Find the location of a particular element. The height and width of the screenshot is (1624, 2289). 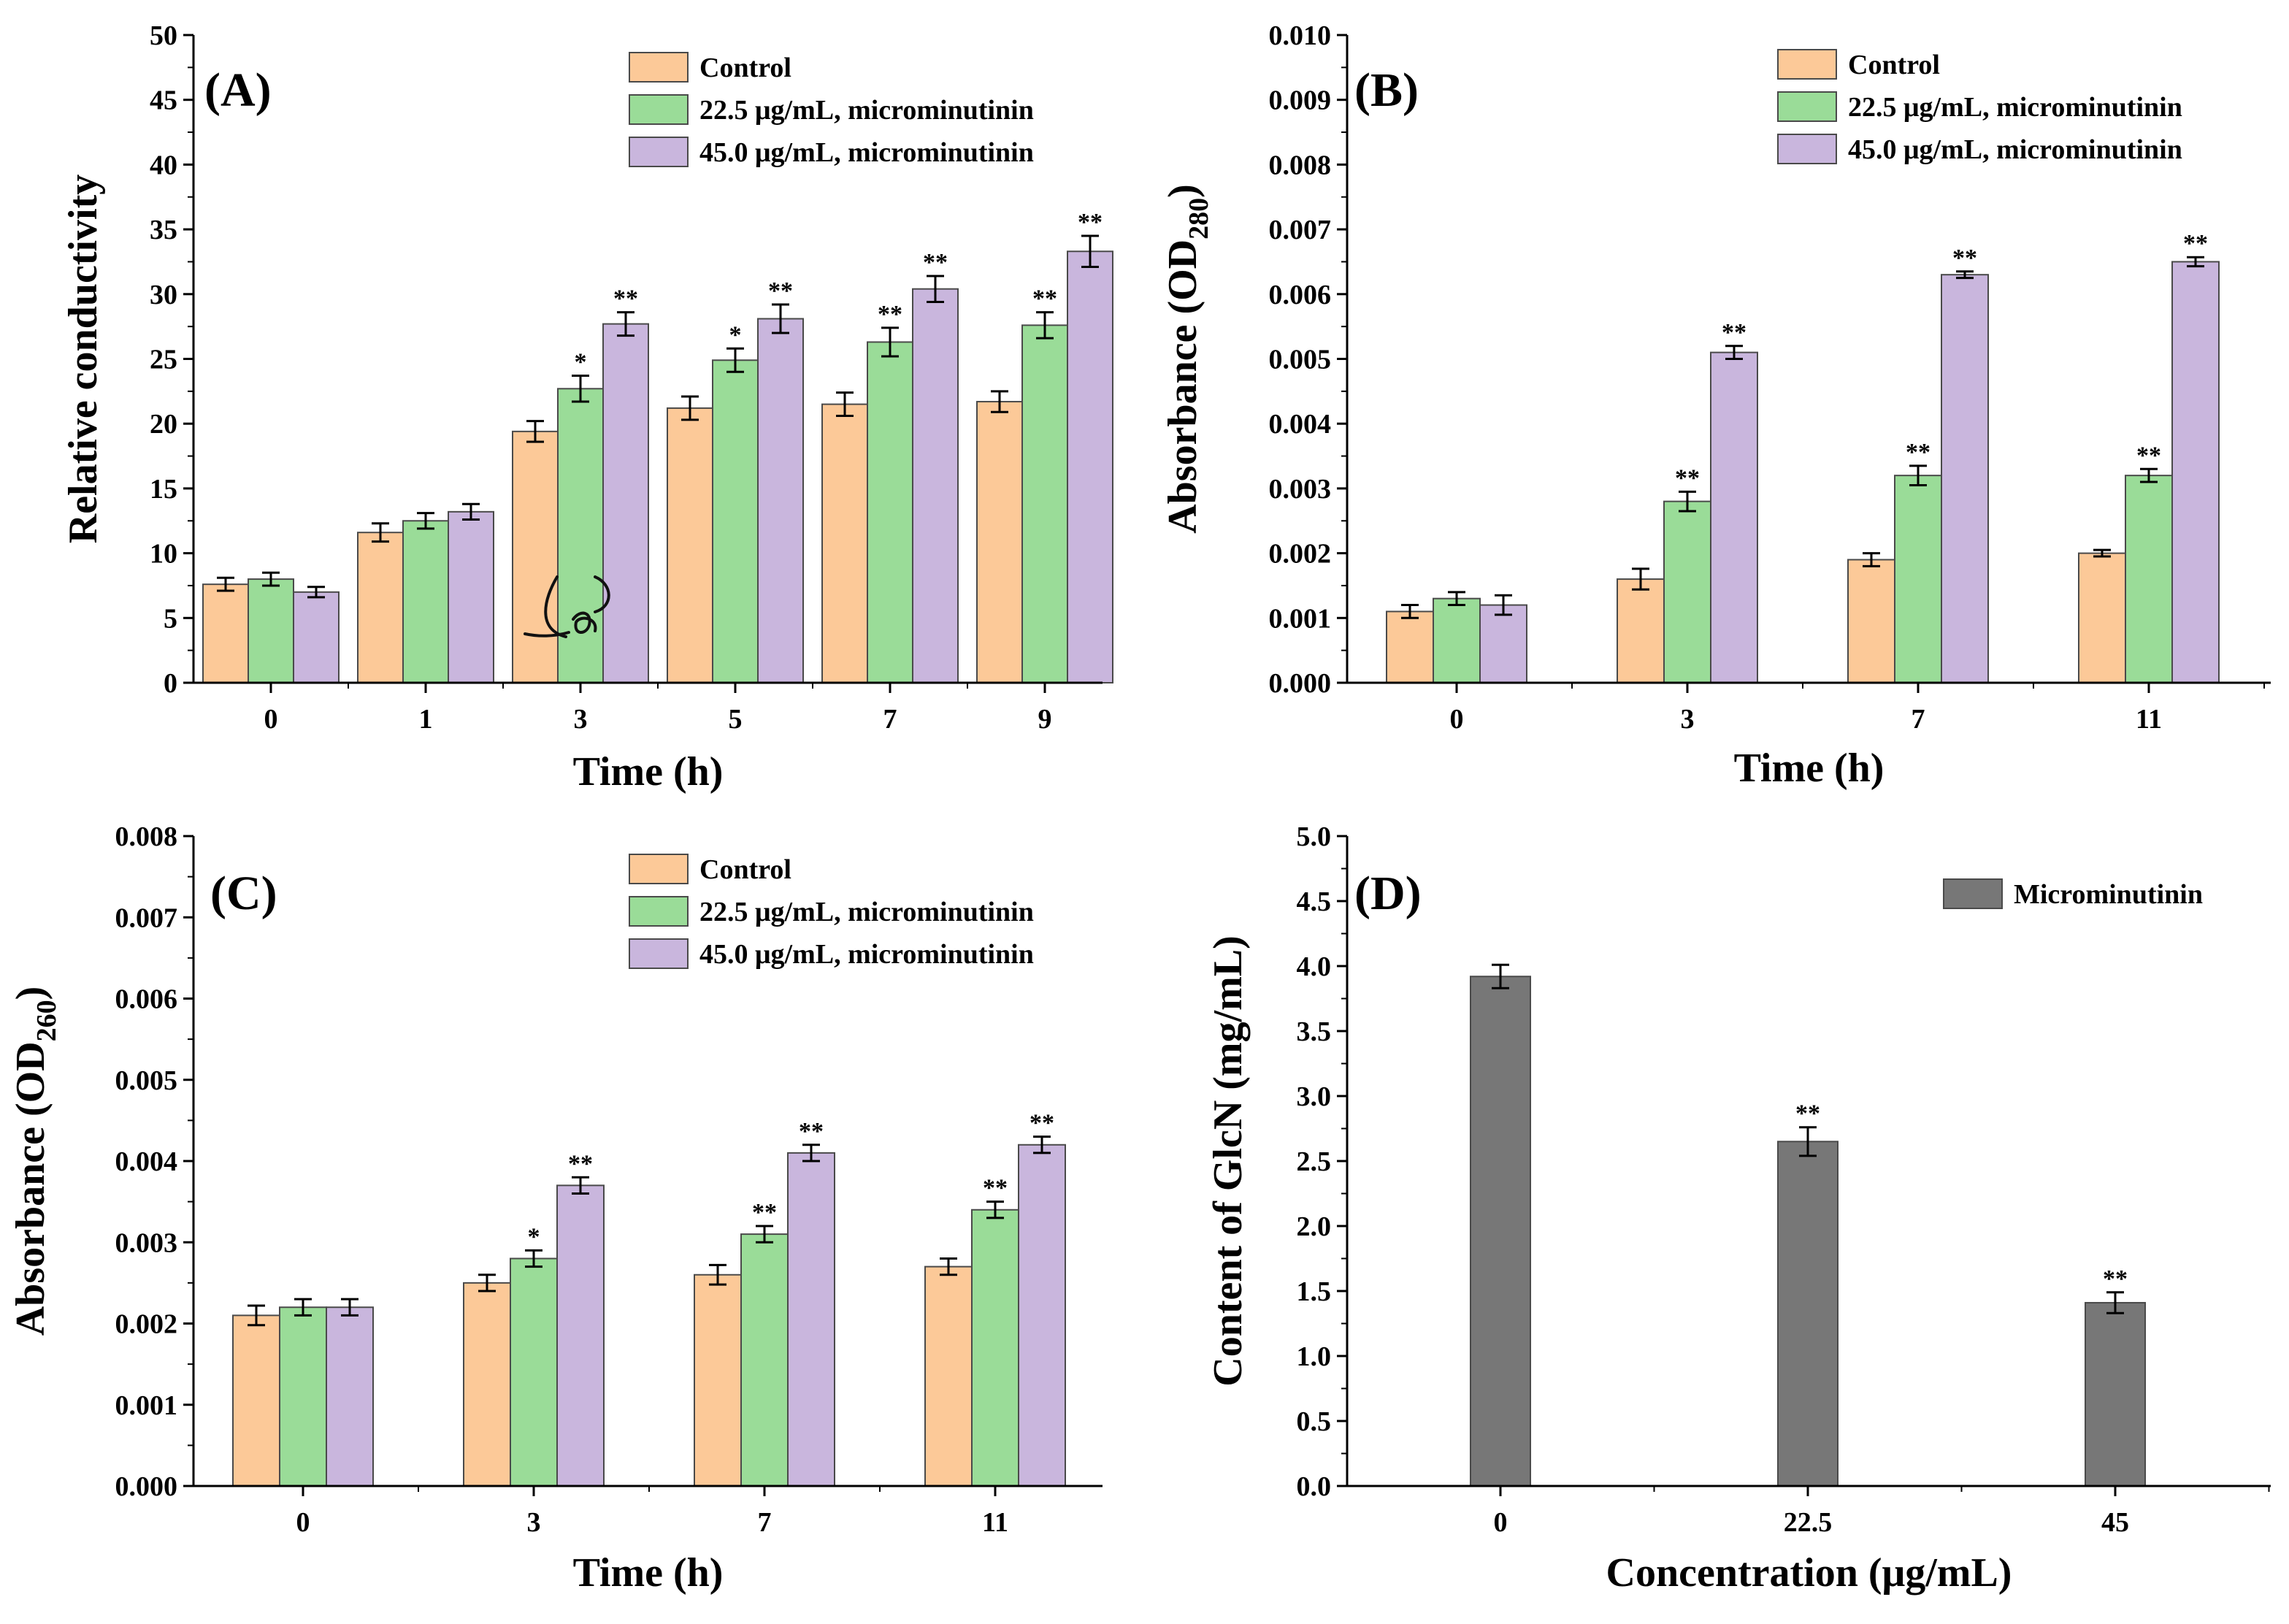

y-axis-title: Content of GlcN (mg/mL) is located at coordinates (1228, 1160).